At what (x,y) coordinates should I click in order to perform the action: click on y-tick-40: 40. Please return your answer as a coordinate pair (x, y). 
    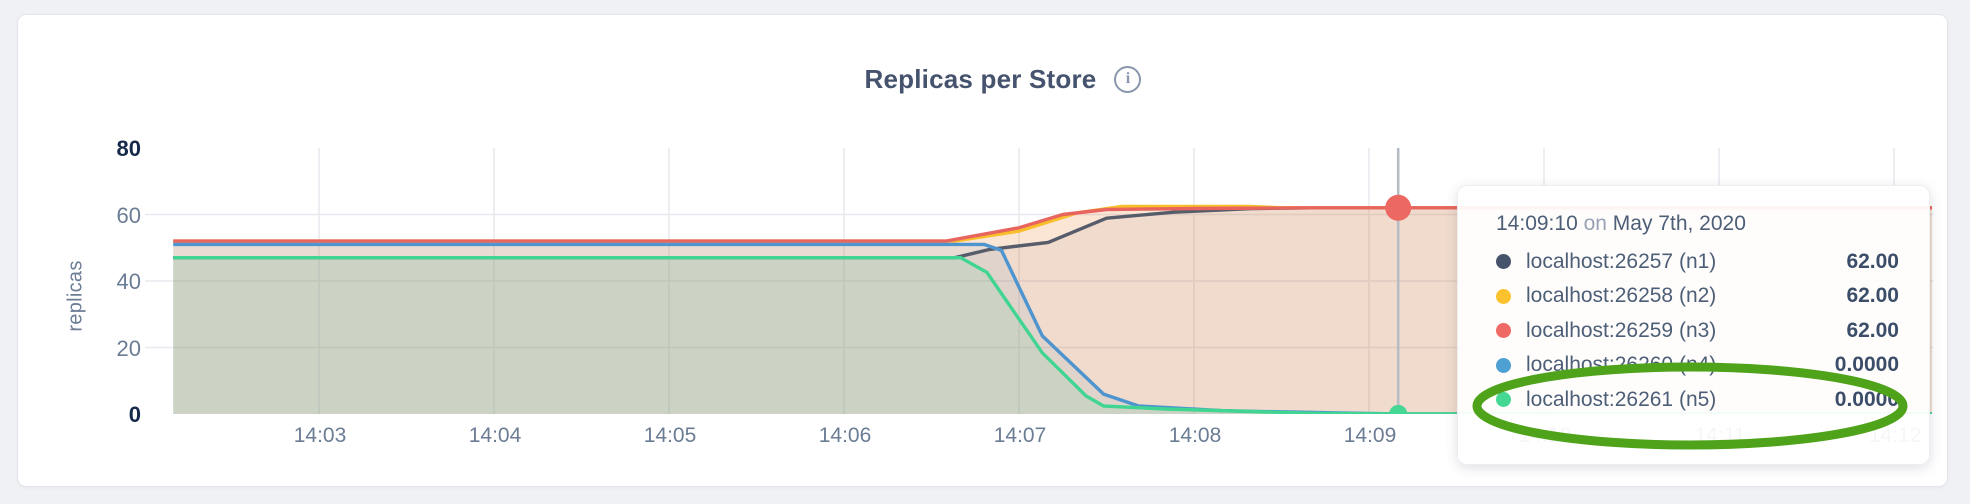
    Looking at the image, I should click on (128, 281).